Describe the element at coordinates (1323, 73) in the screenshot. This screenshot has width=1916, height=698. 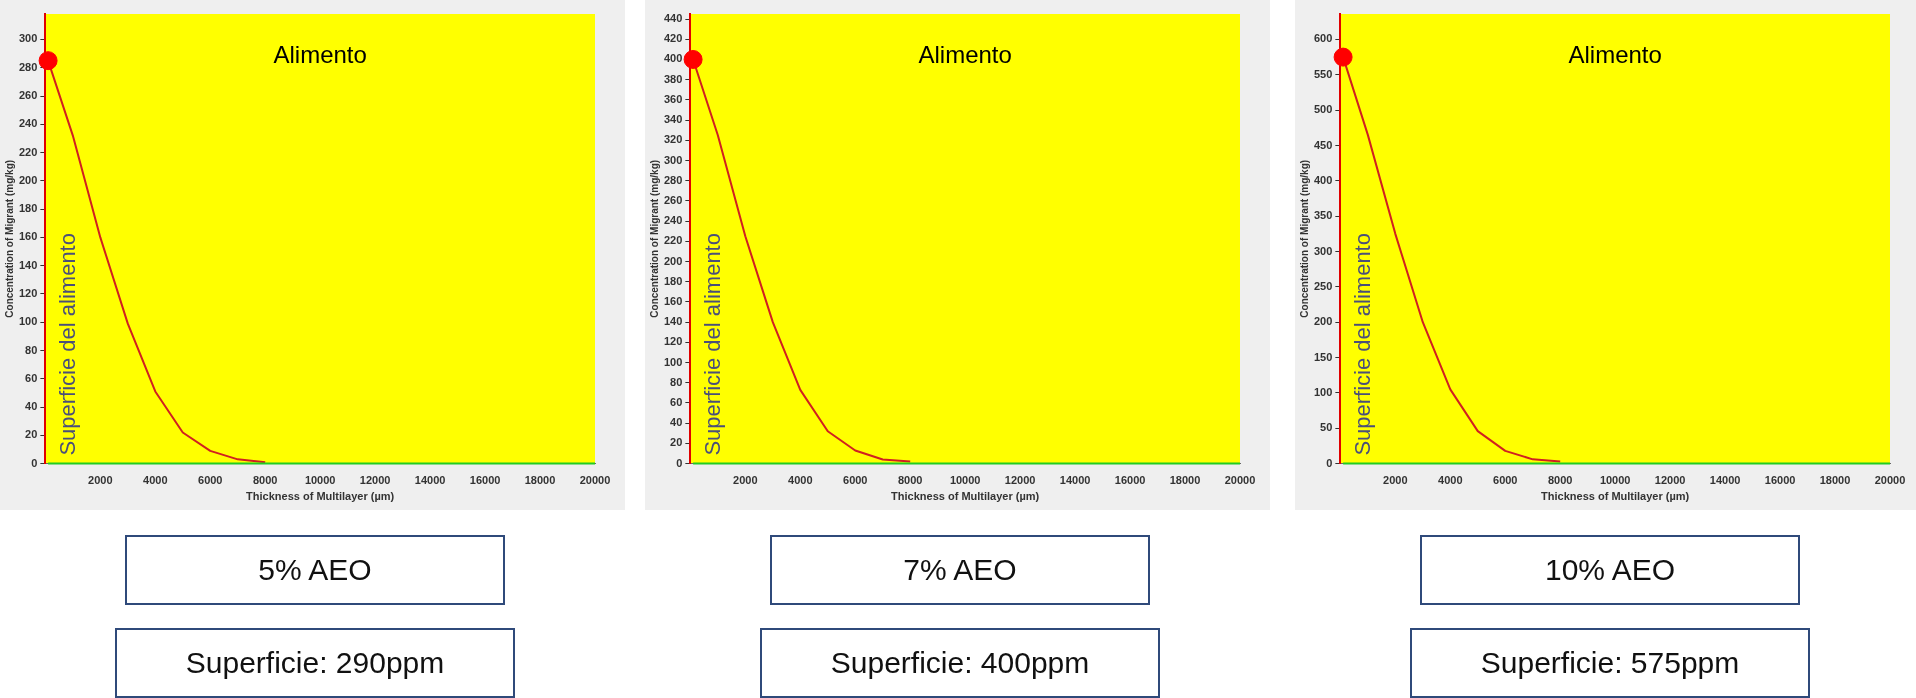
I see `y-tick-label: 550` at that location.